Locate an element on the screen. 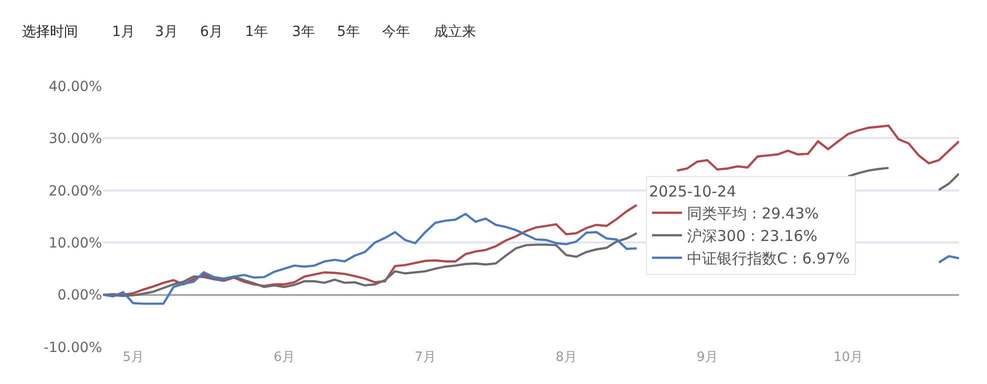 The width and height of the screenshot is (987, 384). legend-label: 沪深300 : 23.16% is located at coordinates (752, 236).